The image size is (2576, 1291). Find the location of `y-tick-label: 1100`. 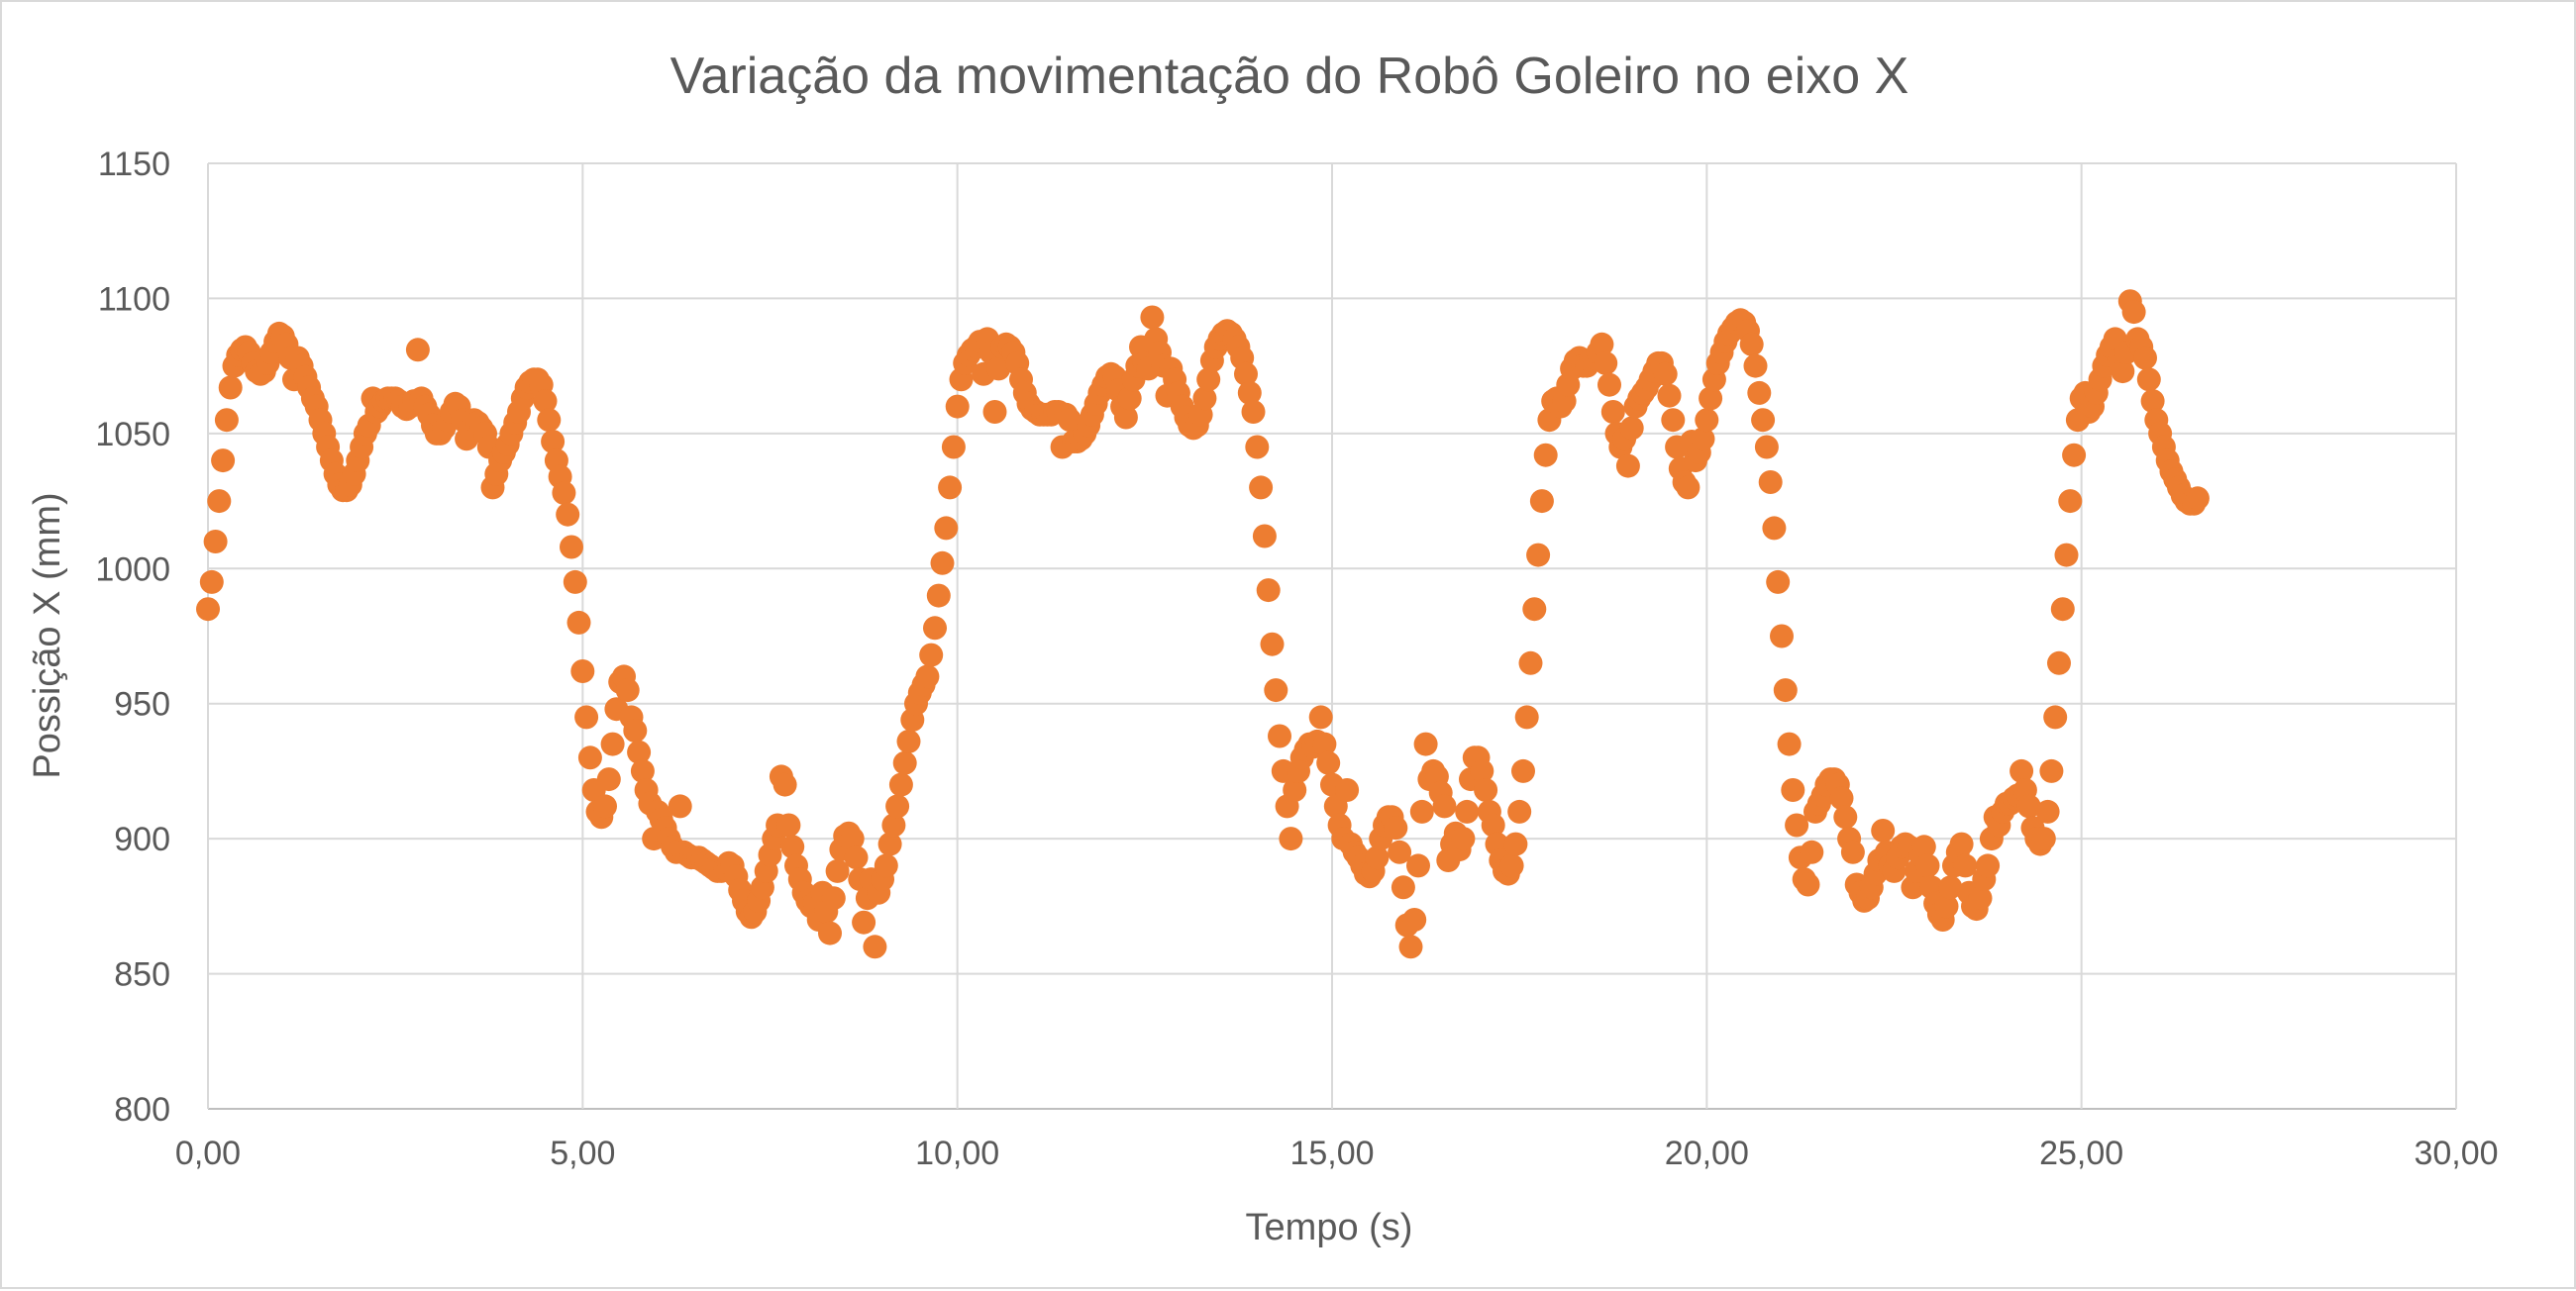

y-tick-label: 1100 is located at coordinates (134, 299).